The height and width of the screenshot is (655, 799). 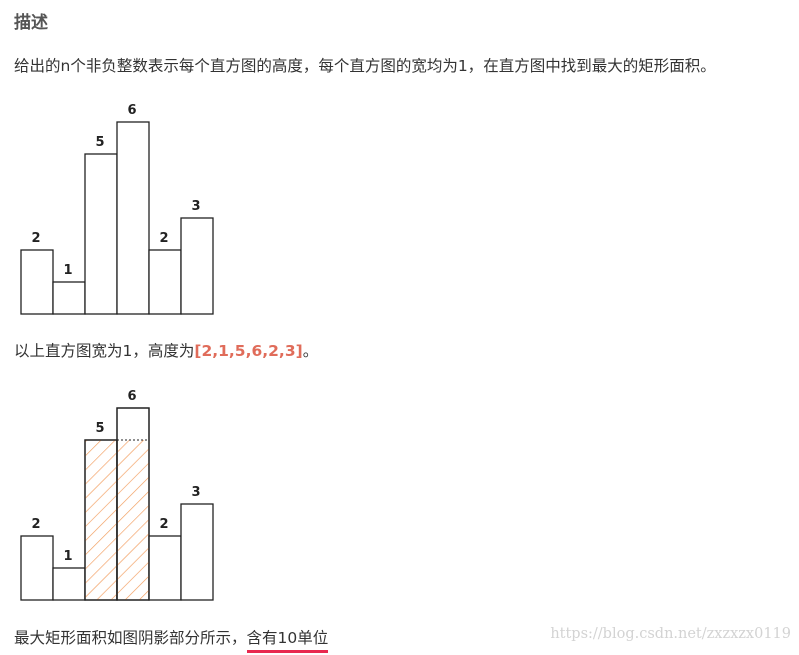 I want to click on conclusion-text: 最大矩形面积如图阴影部分所示，含有10单位, so click(x=171, y=639).